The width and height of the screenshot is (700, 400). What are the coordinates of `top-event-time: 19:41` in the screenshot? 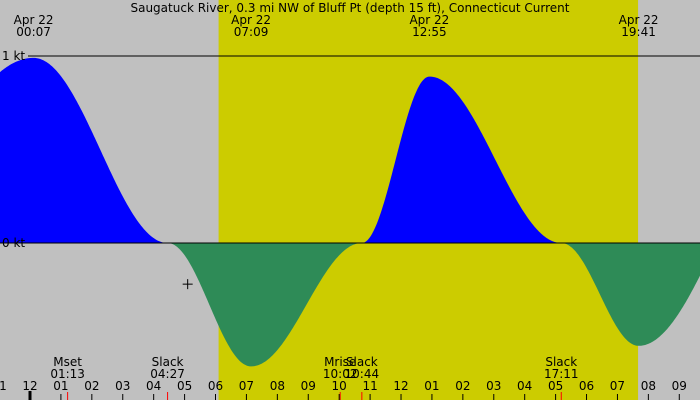 It's located at (638, 32).